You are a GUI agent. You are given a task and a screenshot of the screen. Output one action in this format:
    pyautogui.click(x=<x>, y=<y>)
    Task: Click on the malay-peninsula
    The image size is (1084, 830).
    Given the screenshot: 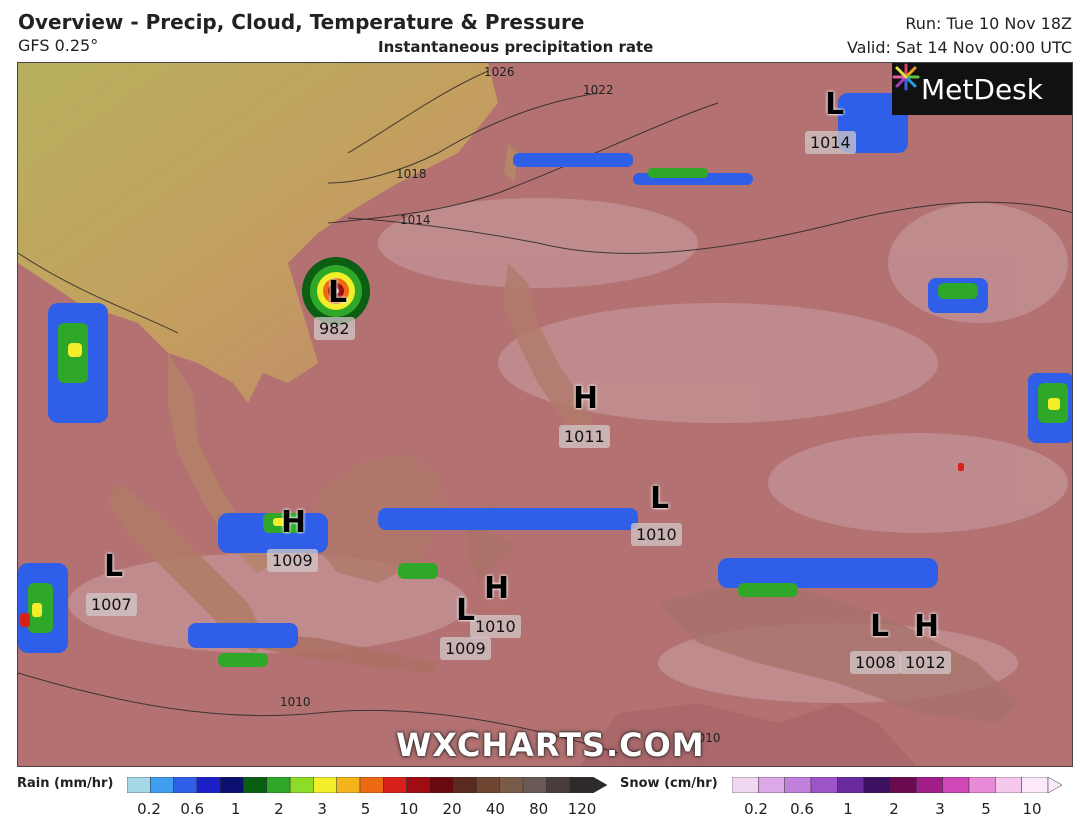 What is the action you would take?
    pyautogui.click(x=220, y=463)
    